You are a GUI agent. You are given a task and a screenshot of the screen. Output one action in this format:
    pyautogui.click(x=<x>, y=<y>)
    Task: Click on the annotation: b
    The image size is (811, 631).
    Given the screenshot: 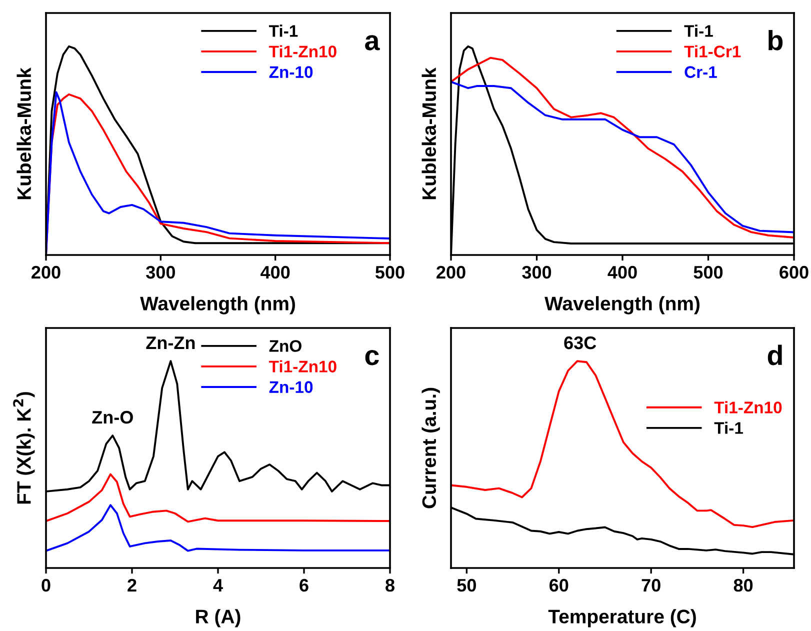 What is the action you would take?
    pyautogui.click(x=775, y=40)
    